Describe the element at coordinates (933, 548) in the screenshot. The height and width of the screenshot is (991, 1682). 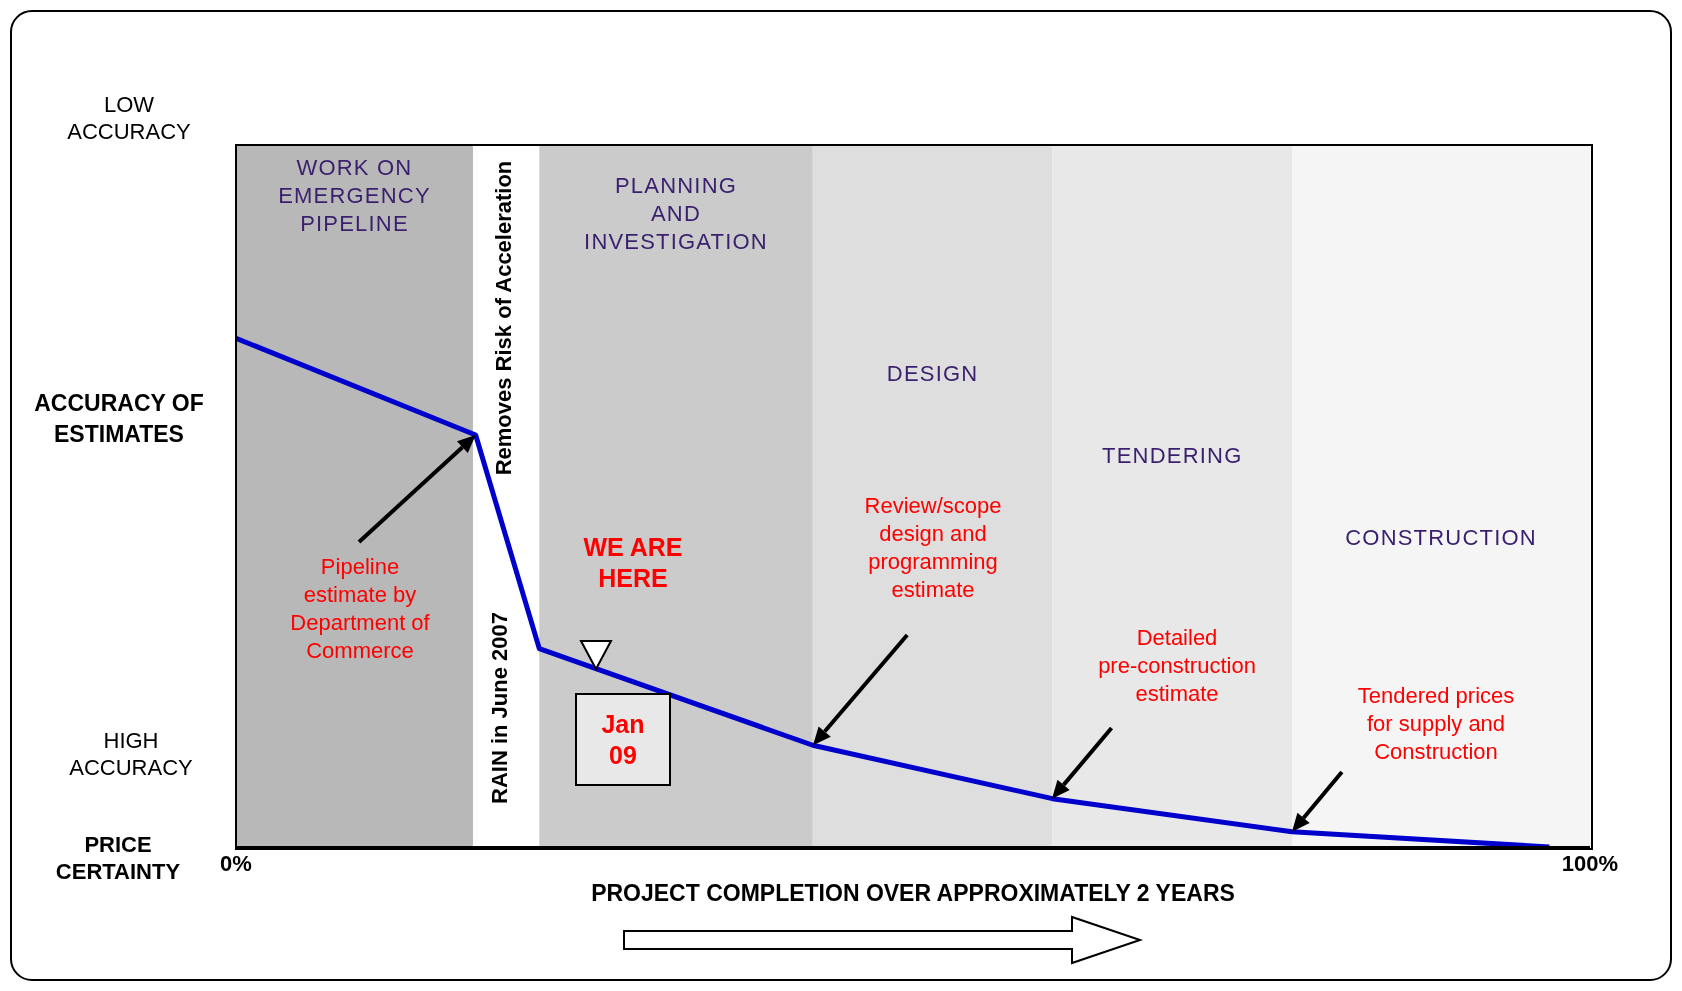
I see `annotation: Review/scope design and programming estimate` at that location.